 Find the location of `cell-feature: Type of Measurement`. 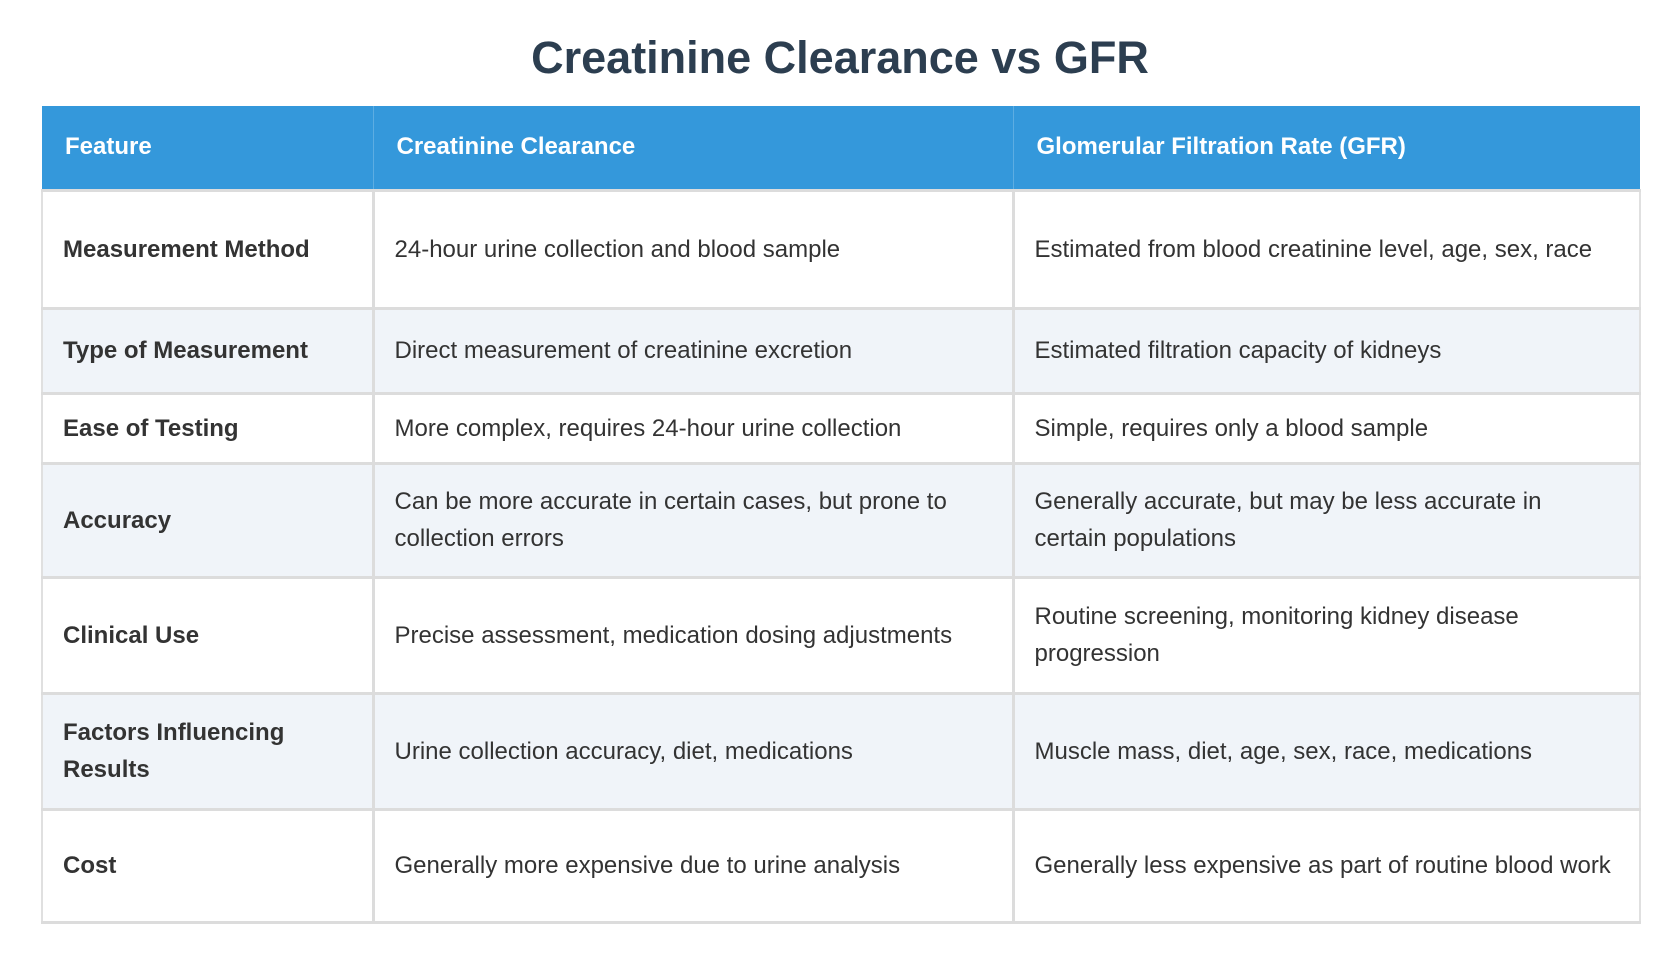

cell-feature: Type of Measurement is located at coordinates (208, 351).